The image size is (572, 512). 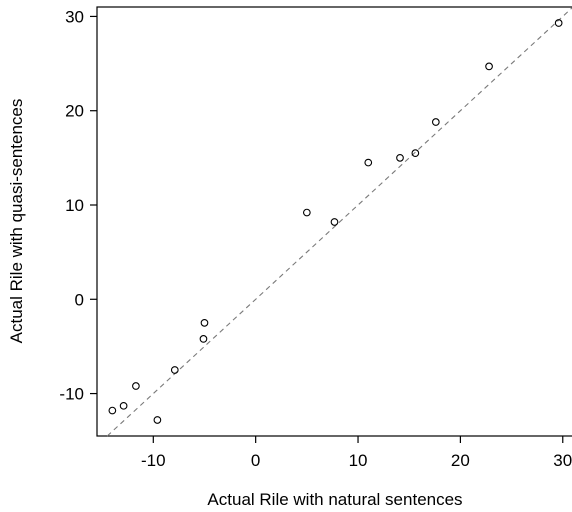 I want to click on y-axis-title: Actual Rile with quasi-sentences, so click(x=16, y=221).